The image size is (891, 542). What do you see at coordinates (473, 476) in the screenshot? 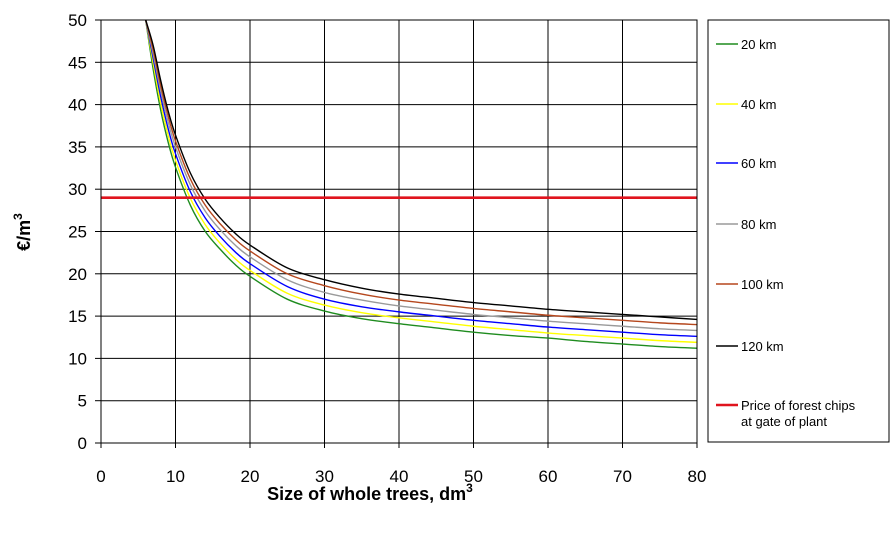
I see `x-tick-label: 50` at bounding box center [473, 476].